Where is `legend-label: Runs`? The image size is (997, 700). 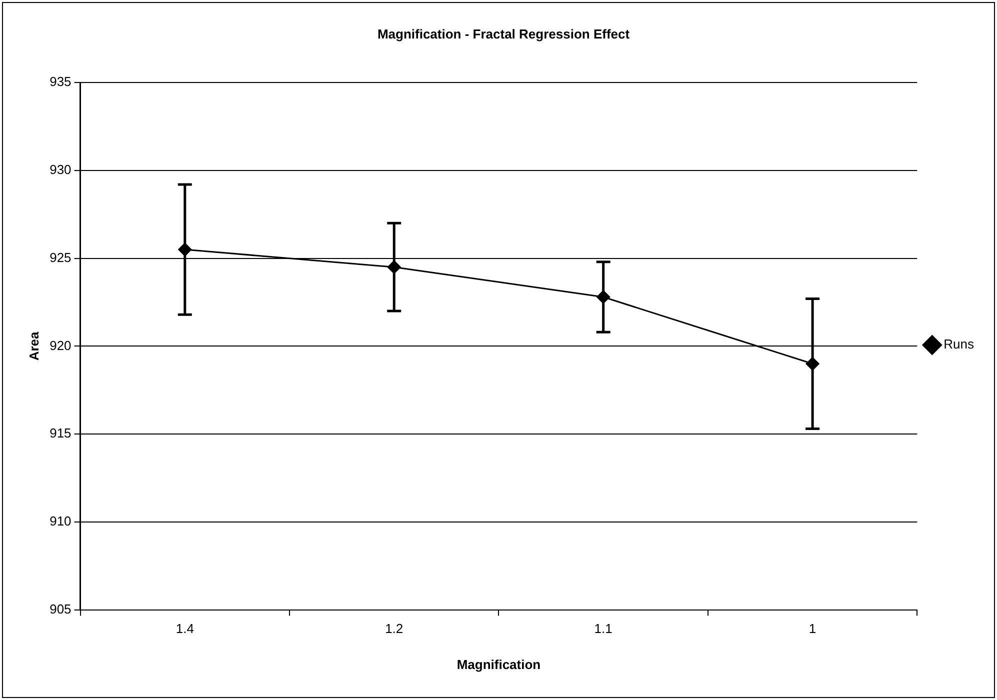
legend-label: Runs is located at coordinates (959, 344).